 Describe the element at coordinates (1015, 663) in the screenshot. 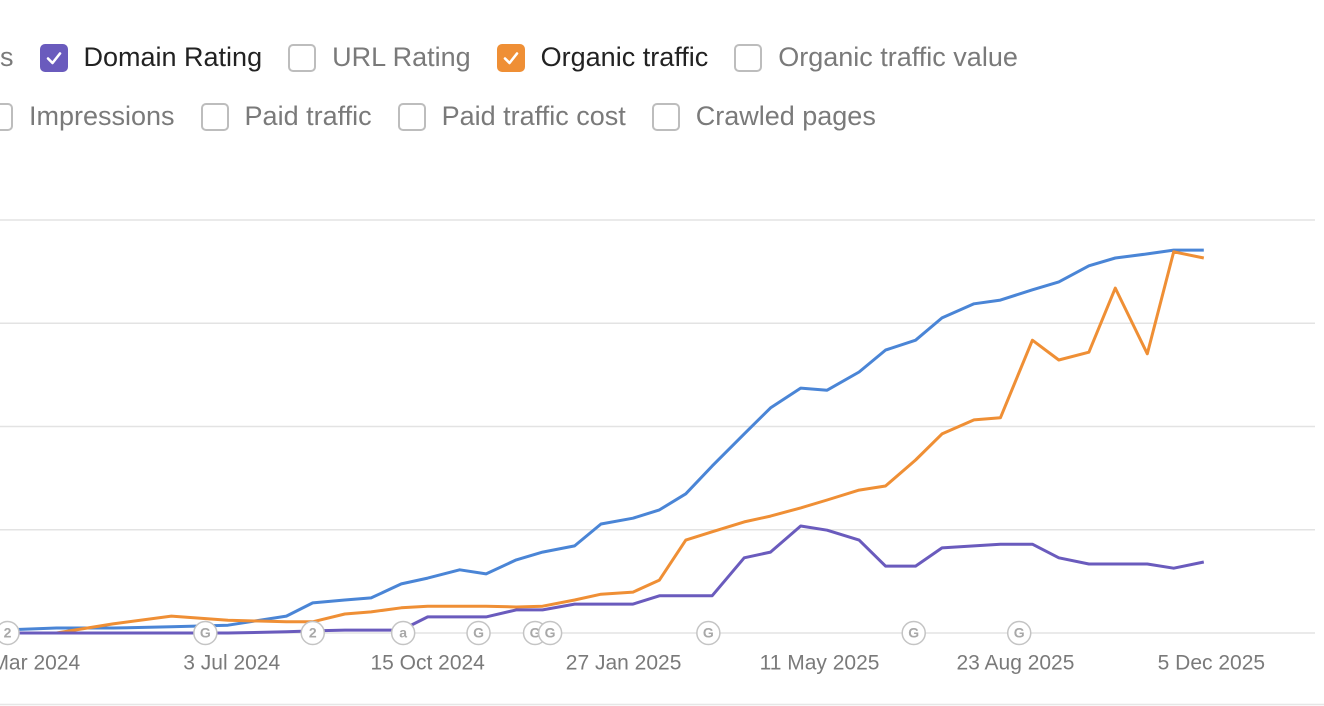

I see `x-tick-label: 23 Aug 2025` at that location.